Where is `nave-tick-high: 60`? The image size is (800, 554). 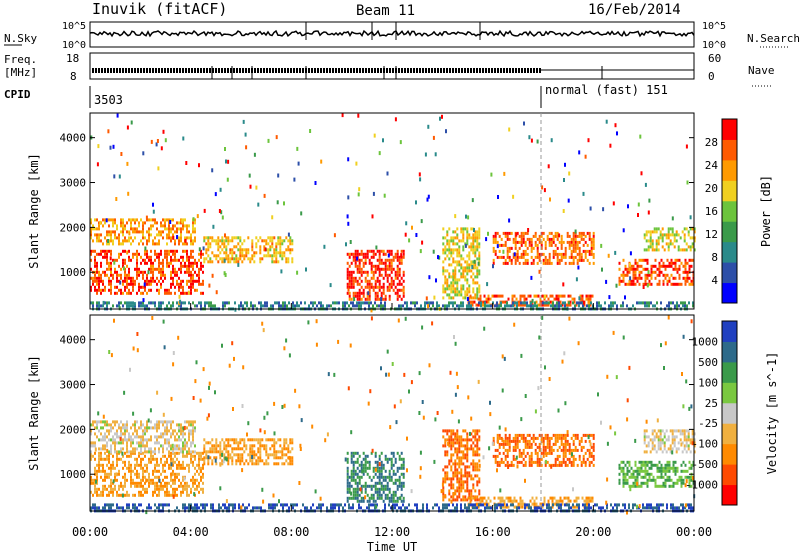
nave-tick-high: 60 is located at coordinates (714, 58).